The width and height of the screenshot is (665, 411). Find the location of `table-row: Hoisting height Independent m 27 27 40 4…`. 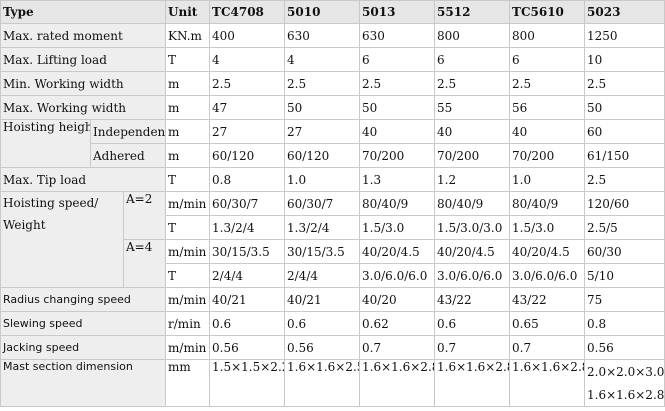

table-row: Hoisting height Independent m 27 27 40 4… is located at coordinates (332, 143).